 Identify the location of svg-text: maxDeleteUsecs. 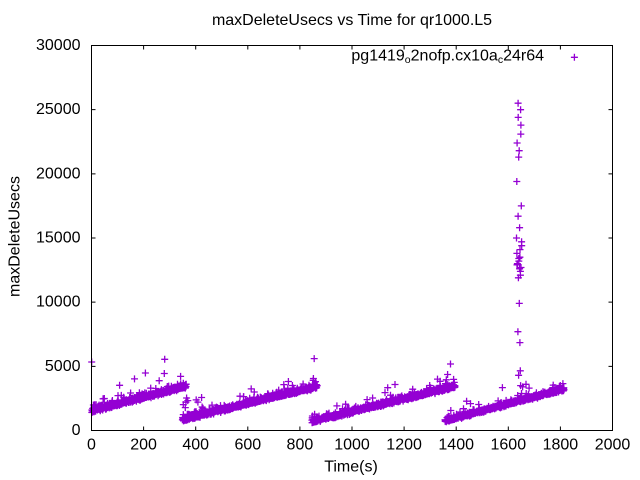
(15, 236).